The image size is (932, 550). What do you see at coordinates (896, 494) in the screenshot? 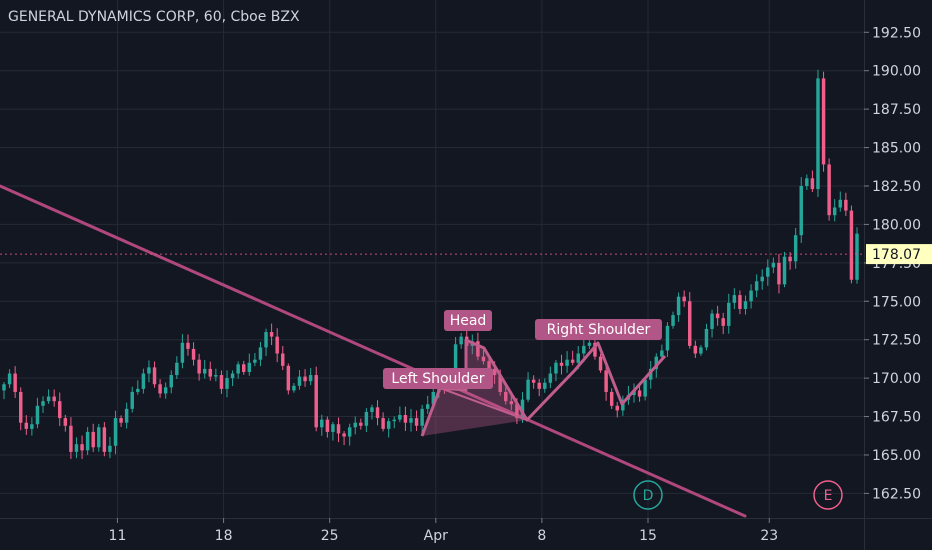
I see `price-tick-label: 162.50` at bounding box center [896, 494].